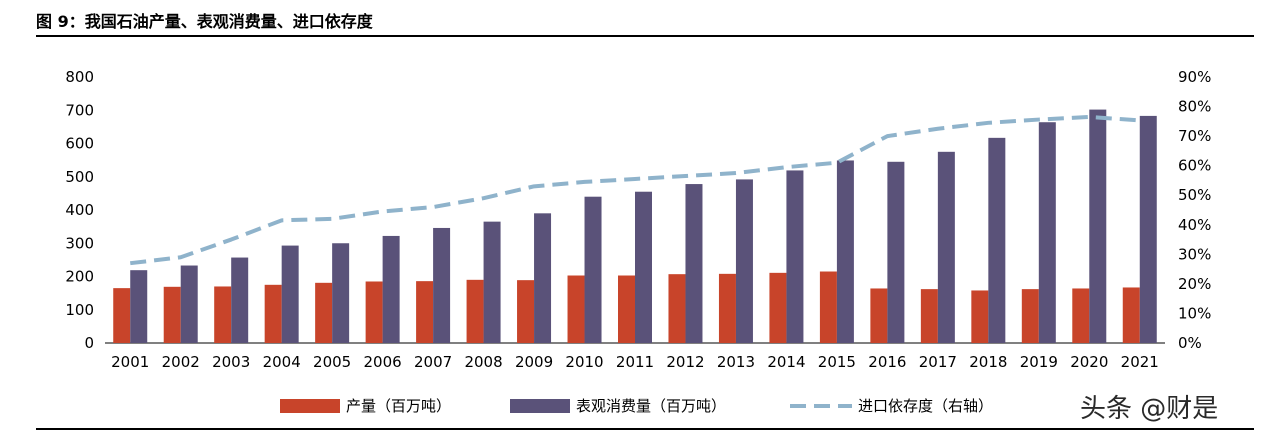  Describe the element at coordinates (645, 36) in the screenshot. I see `title-rule` at that location.